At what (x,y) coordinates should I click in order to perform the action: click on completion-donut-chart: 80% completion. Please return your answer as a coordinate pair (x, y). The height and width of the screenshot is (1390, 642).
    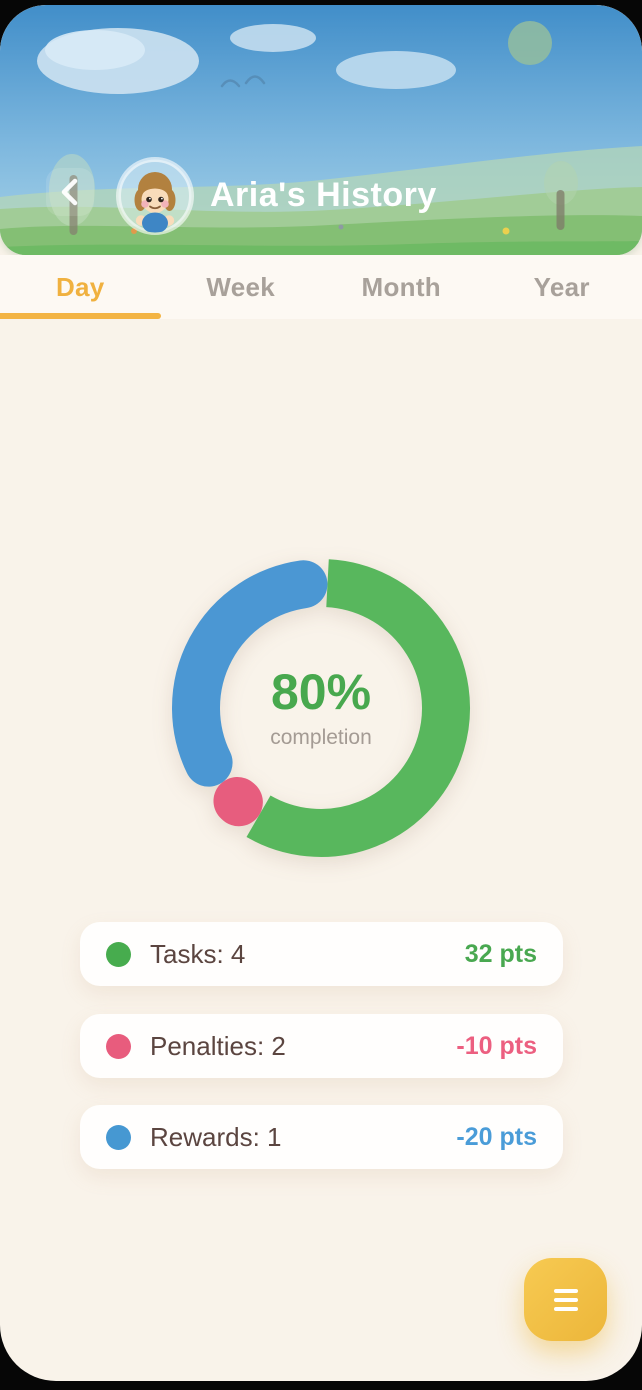
    Looking at the image, I should click on (321, 708).